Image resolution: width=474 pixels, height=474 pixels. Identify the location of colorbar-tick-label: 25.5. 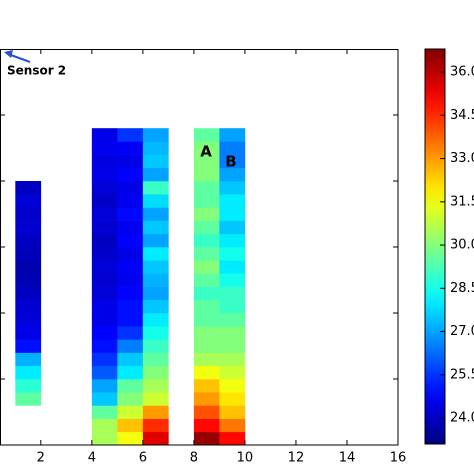
(462, 374).